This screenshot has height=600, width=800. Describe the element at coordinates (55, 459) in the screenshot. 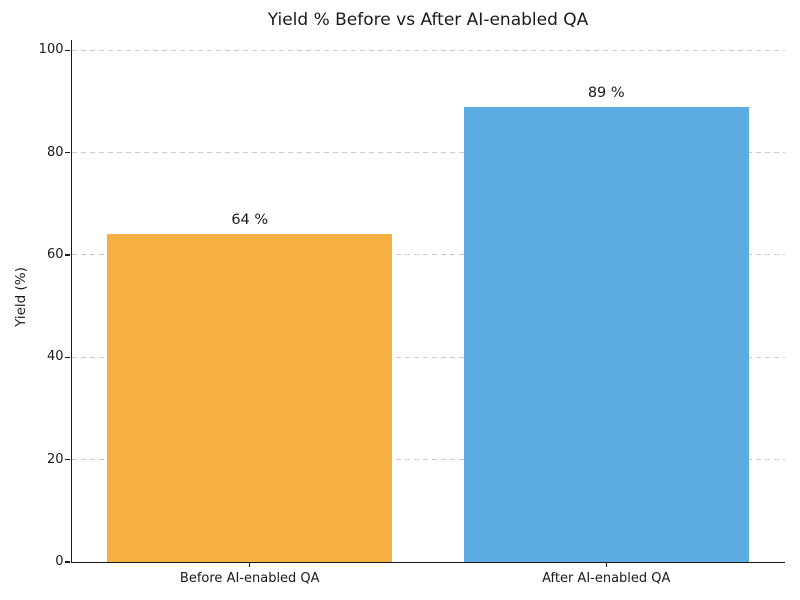

I see `y-tick-label: 20` at that location.